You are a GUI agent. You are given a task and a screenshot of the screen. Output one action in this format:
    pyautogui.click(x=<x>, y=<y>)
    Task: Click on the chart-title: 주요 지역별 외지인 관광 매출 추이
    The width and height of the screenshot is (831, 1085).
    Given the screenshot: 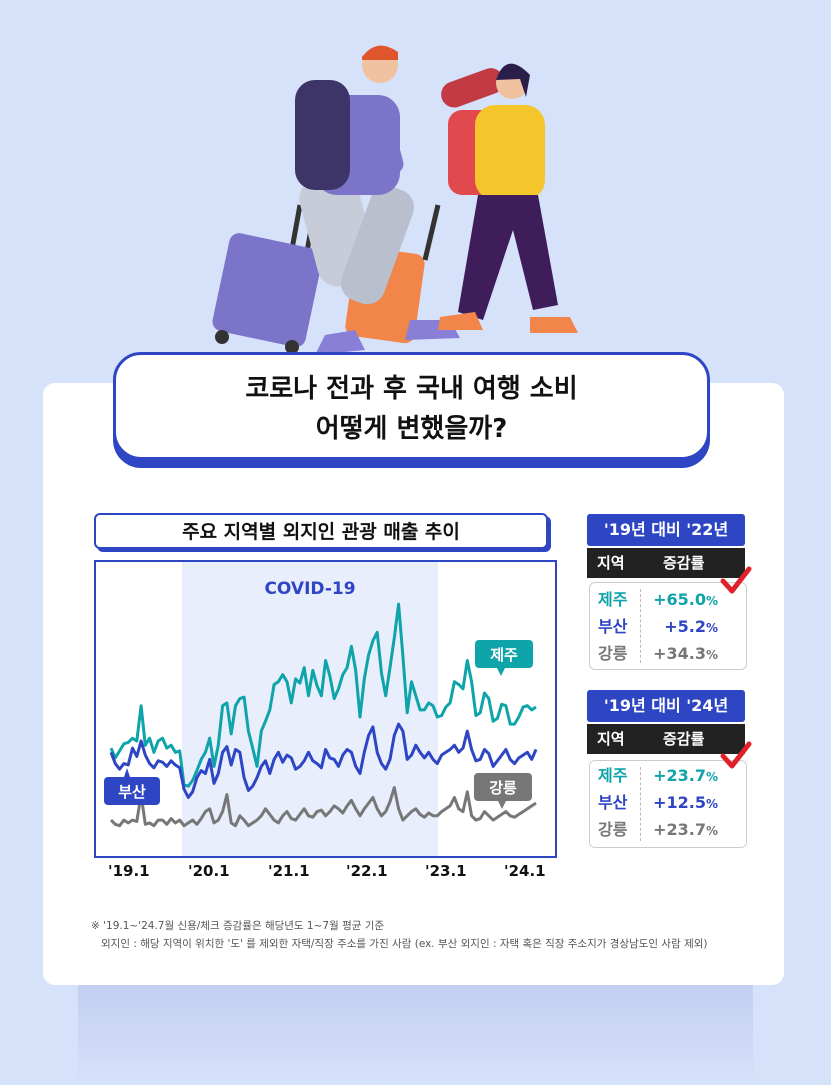 What is the action you would take?
    pyautogui.click(x=321, y=531)
    